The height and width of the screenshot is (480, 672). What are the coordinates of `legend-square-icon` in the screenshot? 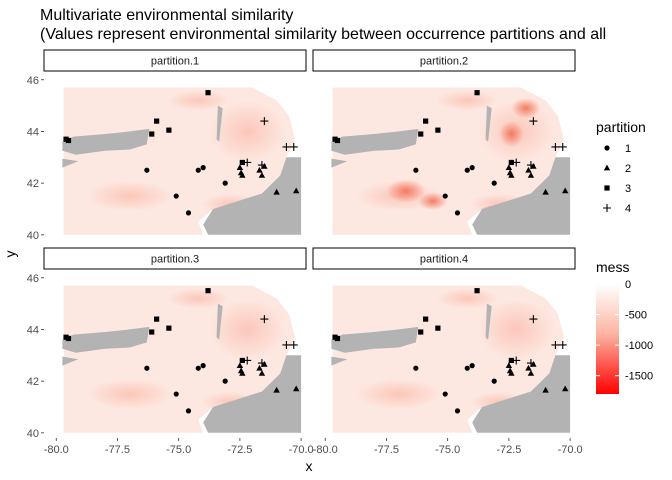 It's located at (607, 188).